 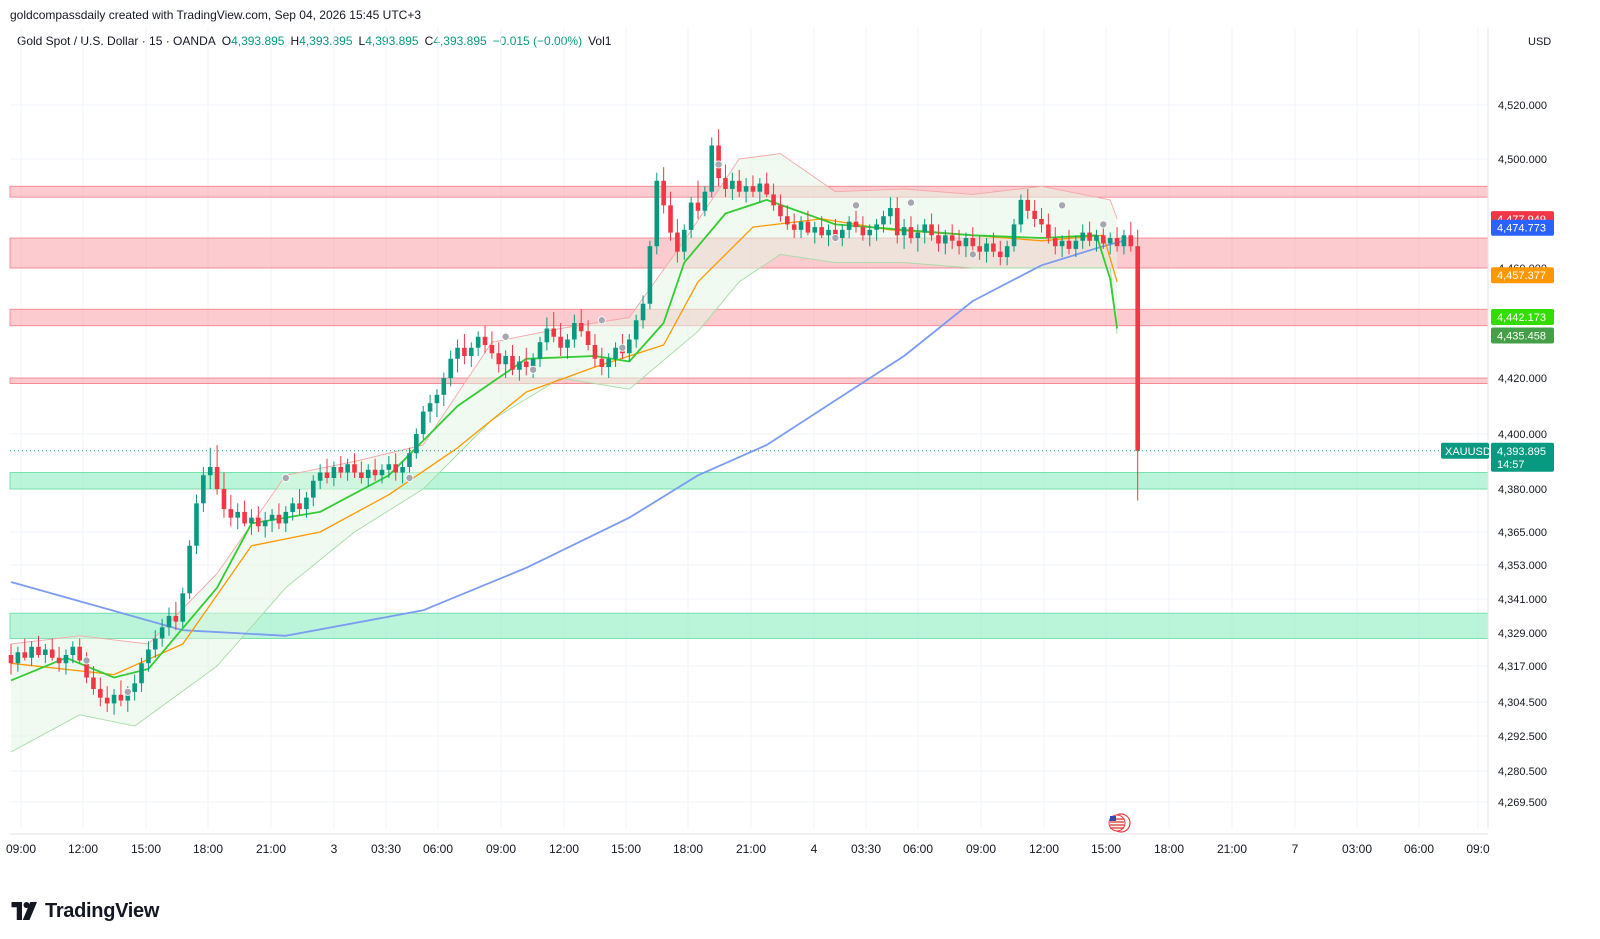 I want to click on time-tick-label: 21:00, so click(x=271, y=849).